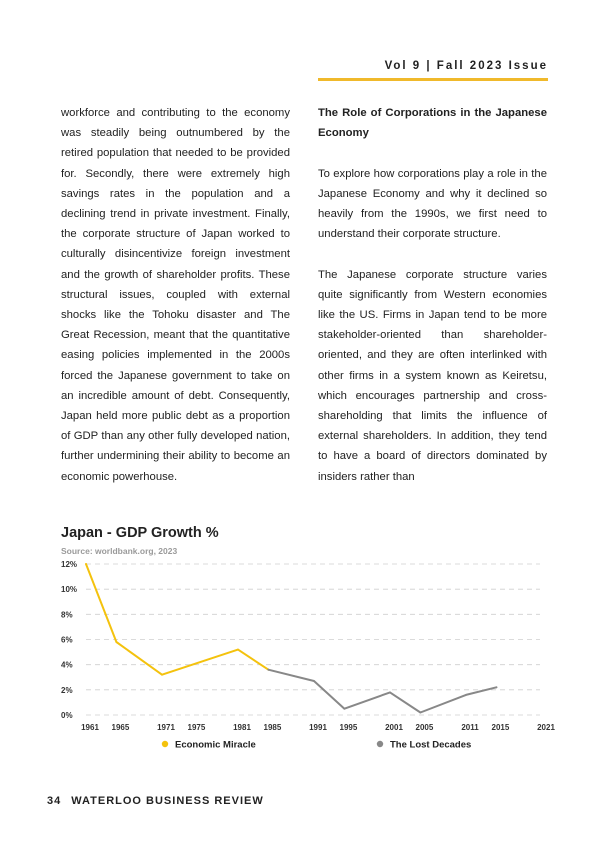  What do you see at coordinates (90, 727) in the screenshot?
I see `x-tick-label: 1961` at bounding box center [90, 727].